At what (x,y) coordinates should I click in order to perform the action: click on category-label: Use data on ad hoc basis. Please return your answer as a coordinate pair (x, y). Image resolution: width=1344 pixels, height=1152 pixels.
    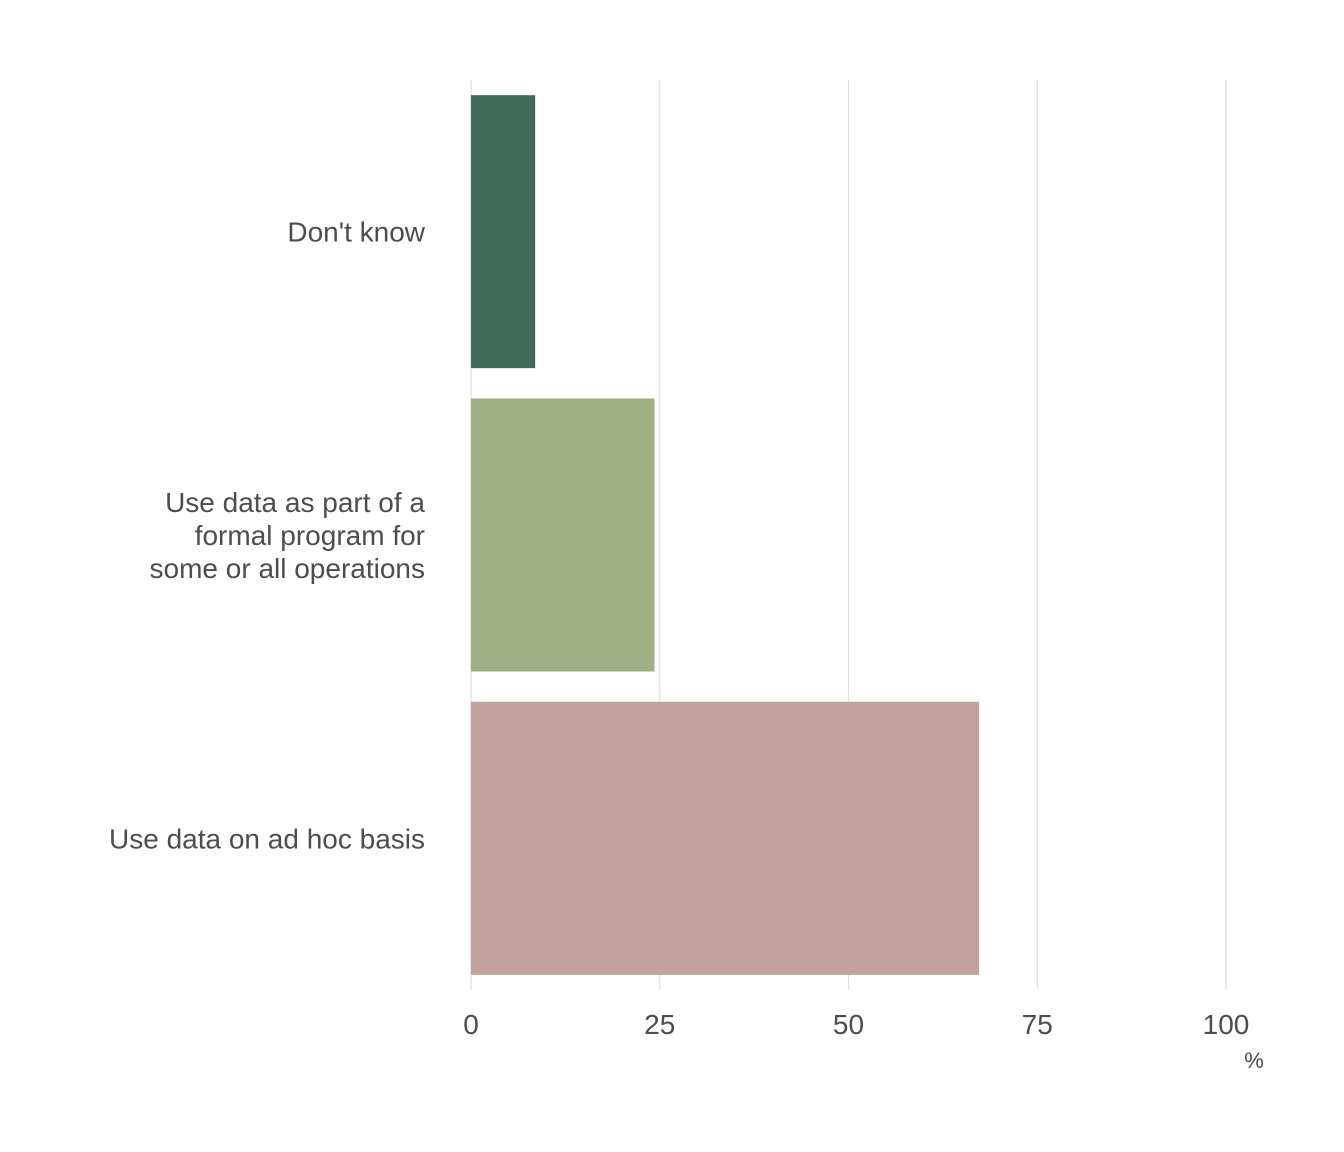
    Looking at the image, I should click on (267, 838).